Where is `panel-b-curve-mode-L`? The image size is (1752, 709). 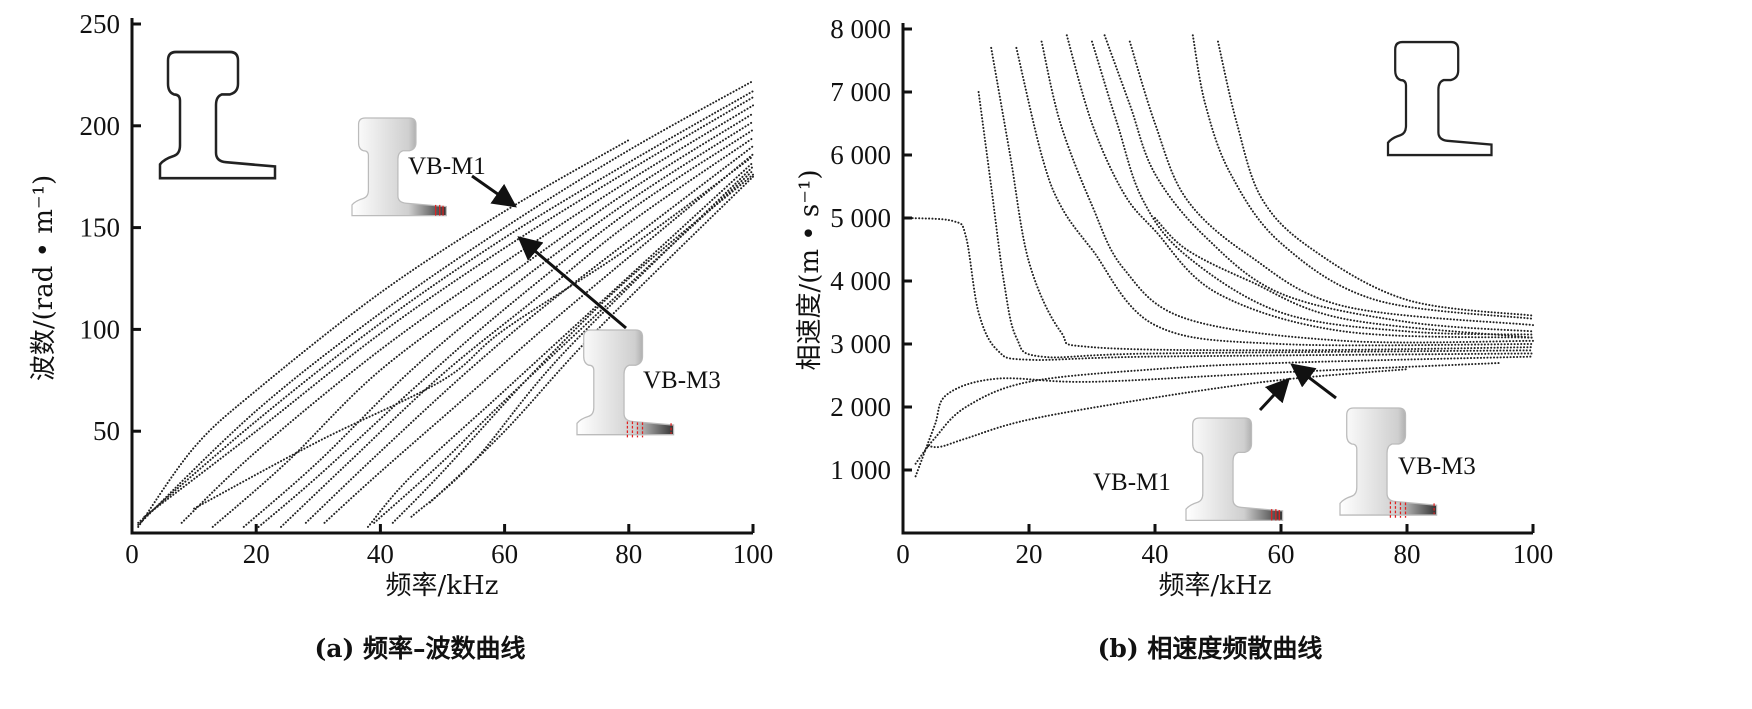 panel-b-curve-mode-L is located at coordinates (1331, 183).